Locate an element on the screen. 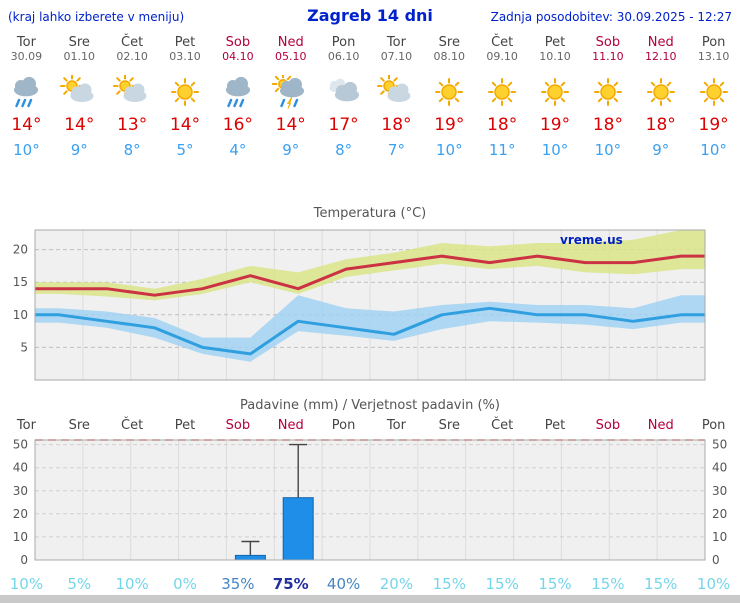 The image size is (740, 603). day-column-06-10: Pon 06.10 17° 8° is located at coordinates (343, 93).